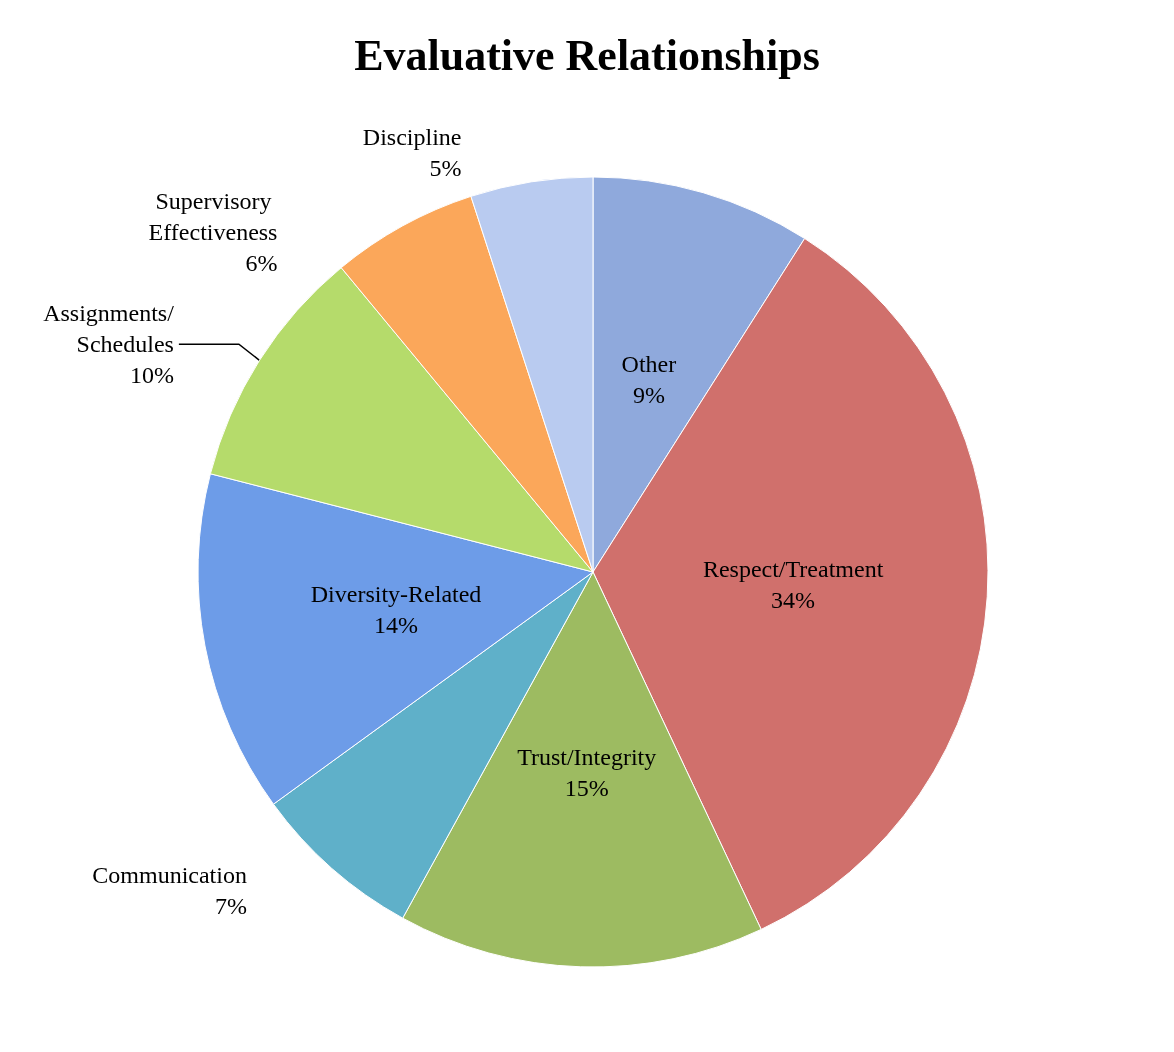 The height and width of the screenshot is (1052, 1174). What do you see at coordinates (396, 625) in the screenshot?
I see `data-label: 14%` at bounding box center [396, 625].